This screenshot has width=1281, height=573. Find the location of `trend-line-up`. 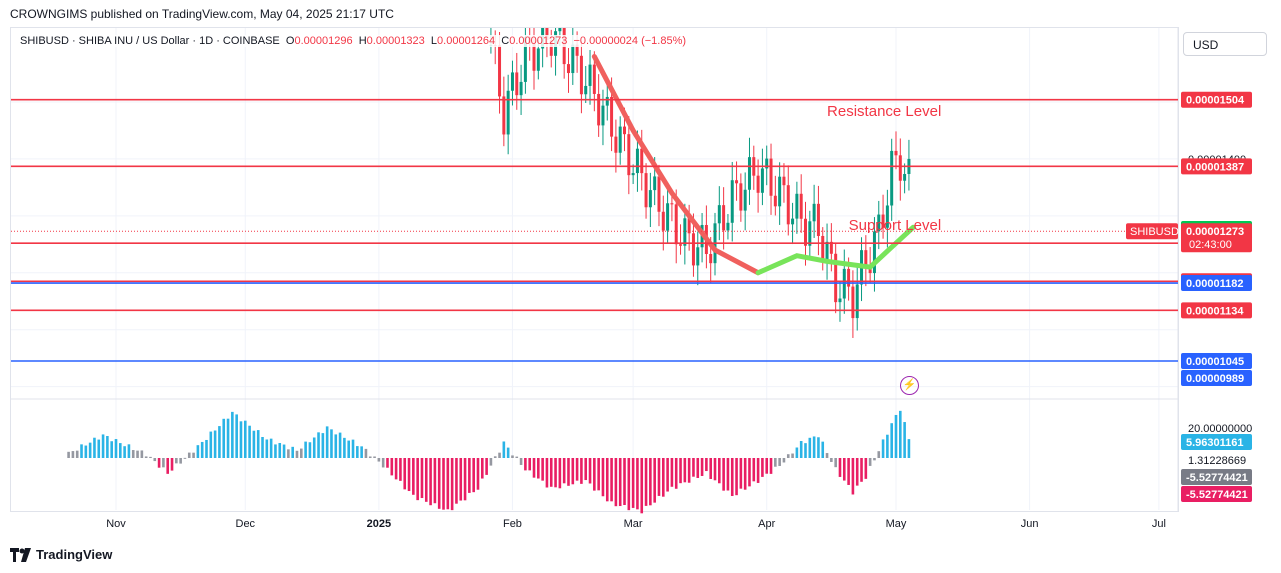

trend-line-up is located at coordinates (835, 250).